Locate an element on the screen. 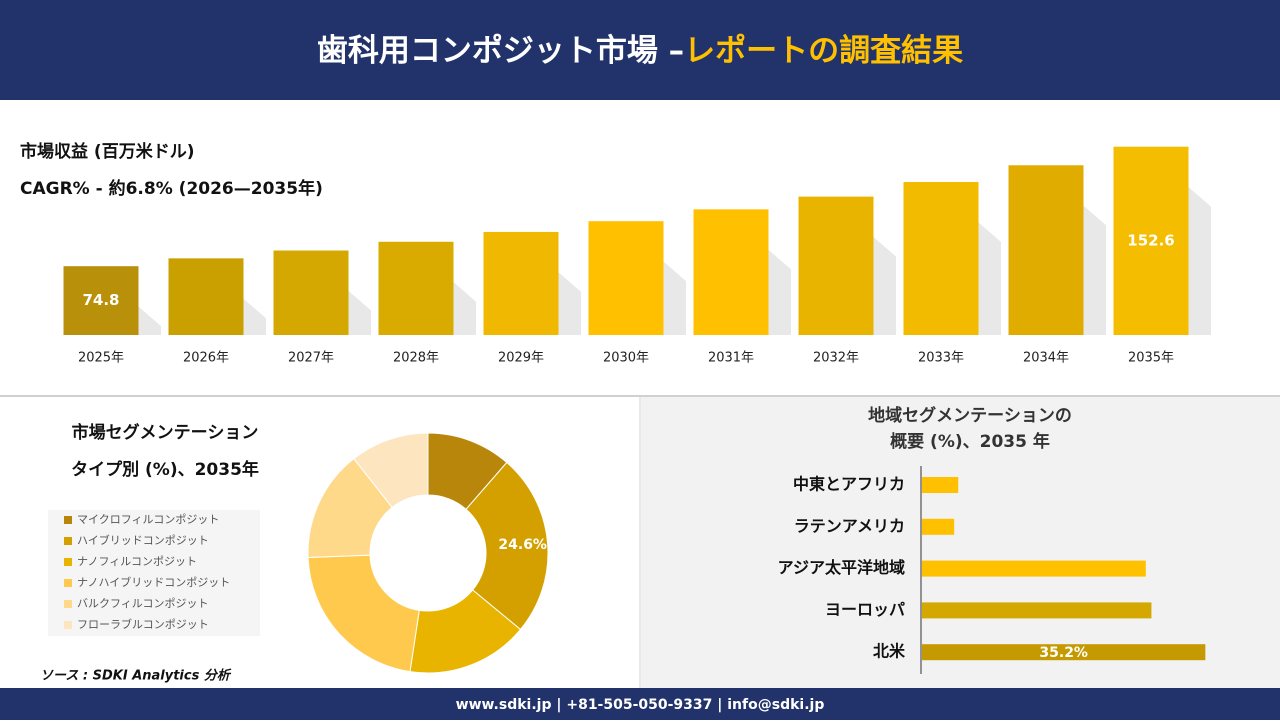  value-label: 35.2% is located at coordinates (1063, 653).